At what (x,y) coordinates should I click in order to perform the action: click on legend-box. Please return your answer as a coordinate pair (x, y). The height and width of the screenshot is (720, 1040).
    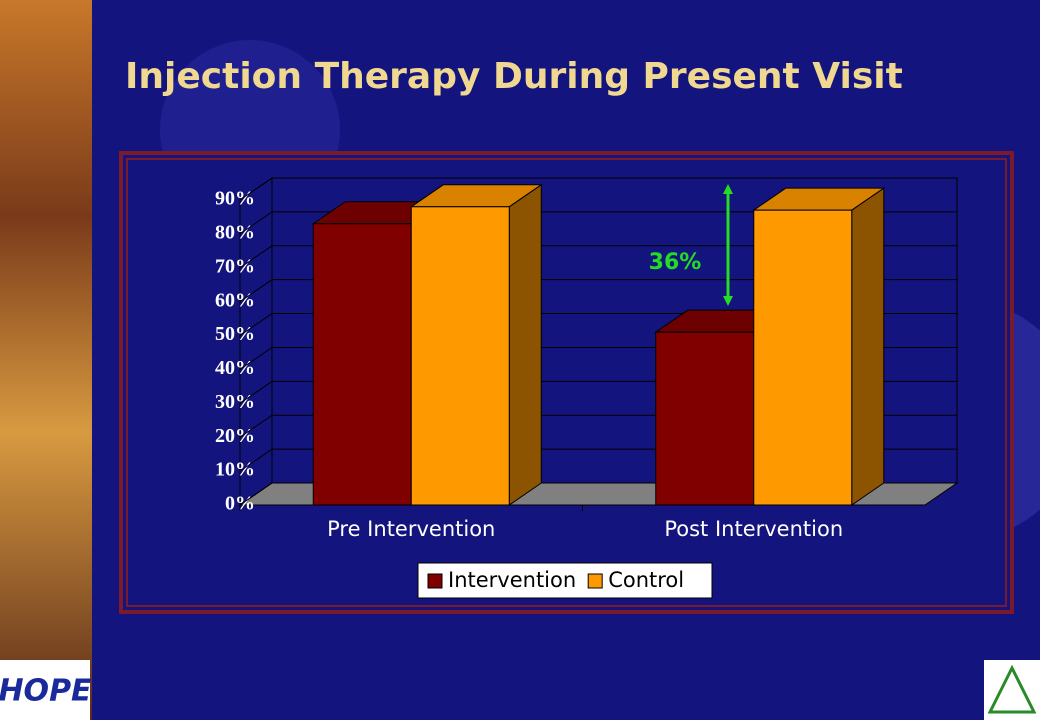
    Looking at the image, I should click on (565, 580).